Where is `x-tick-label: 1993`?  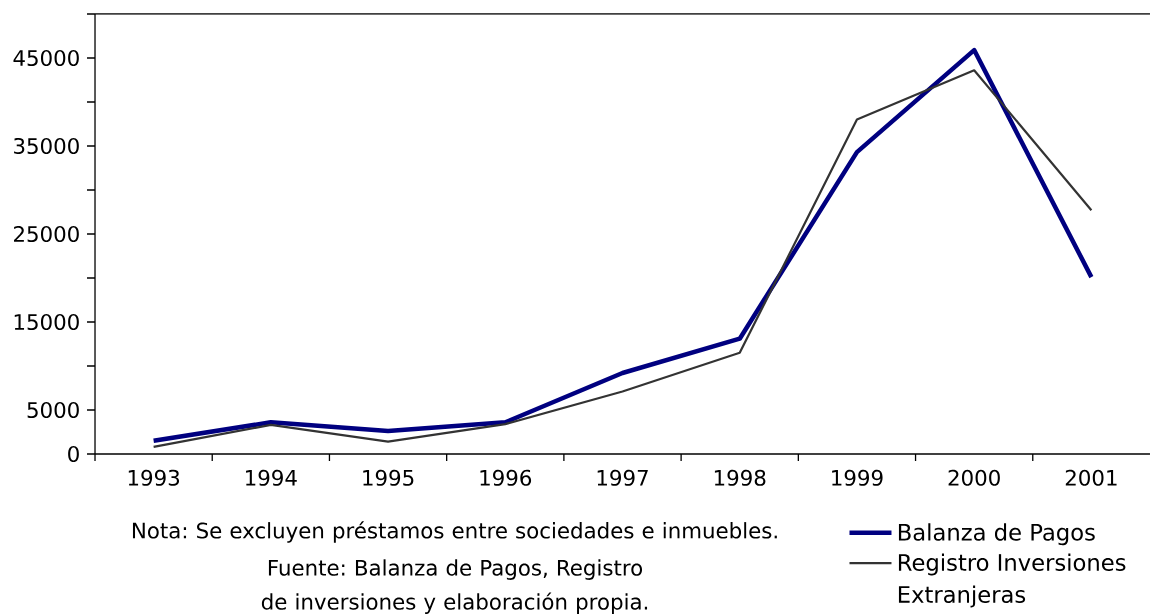 x-tick-label: 1993 is located at coordinates (154, 477).